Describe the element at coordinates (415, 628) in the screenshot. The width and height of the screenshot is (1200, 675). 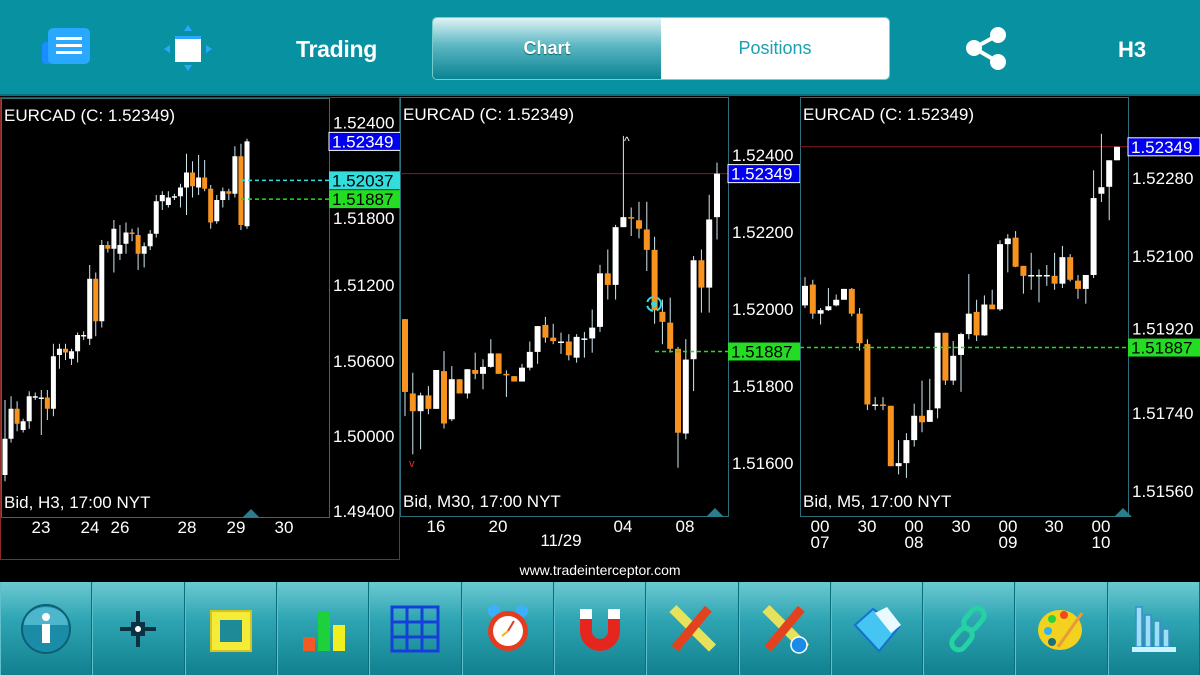
I see `grid-button` at that location.